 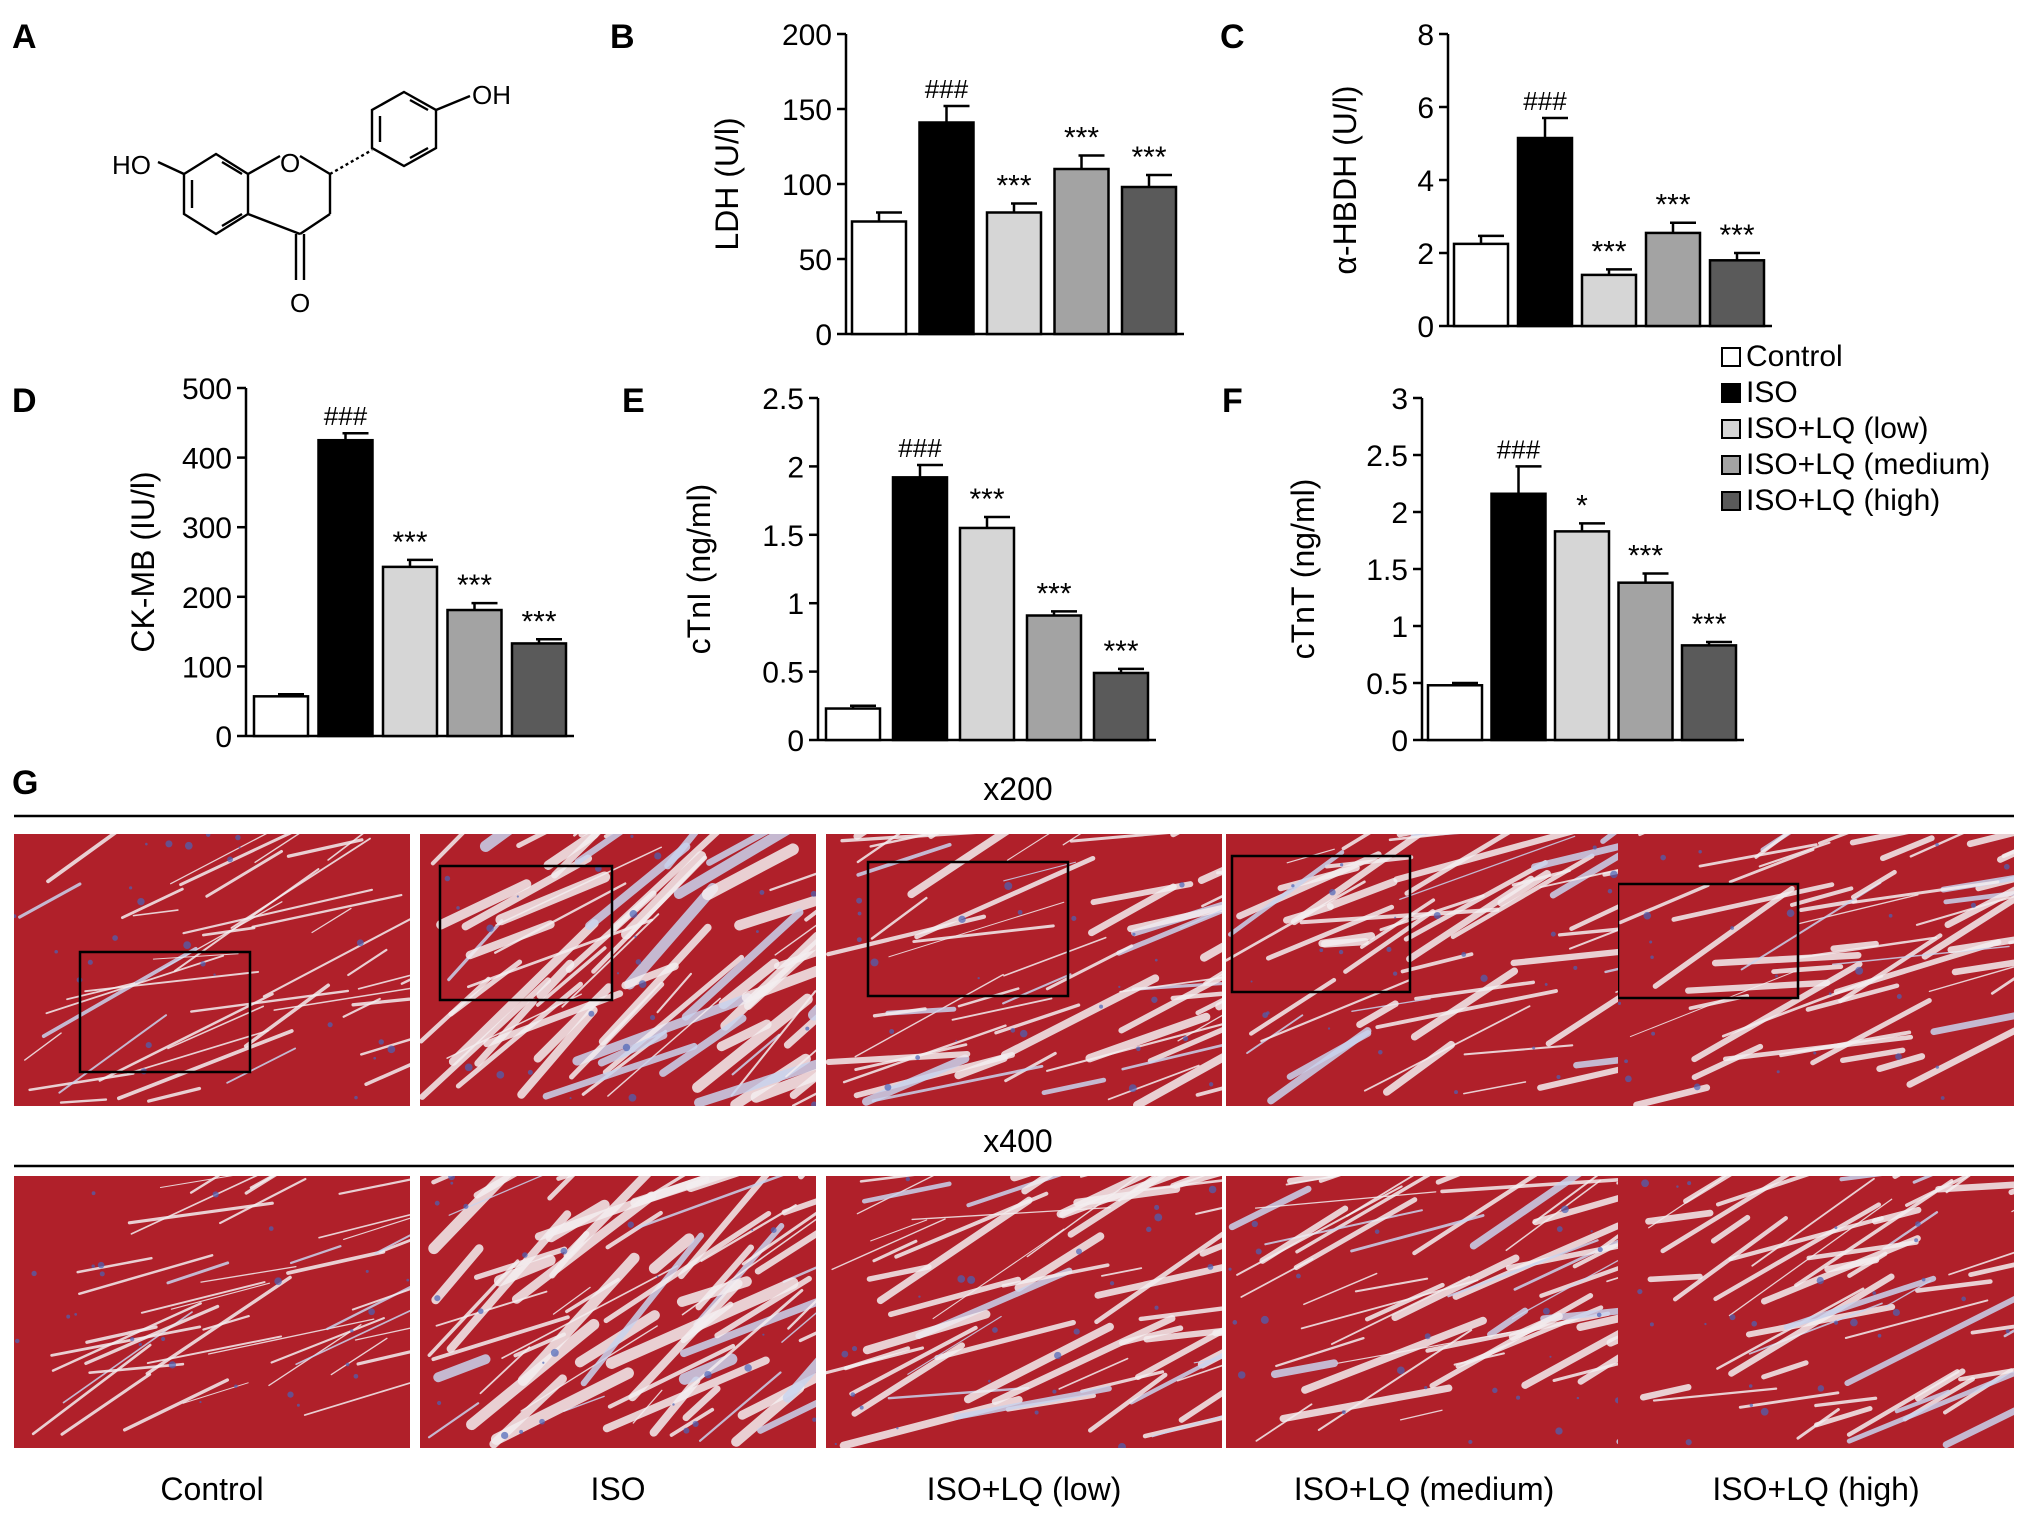 I want to click on y-axis-label: LDH (U/l), so click(x=727, y=183).